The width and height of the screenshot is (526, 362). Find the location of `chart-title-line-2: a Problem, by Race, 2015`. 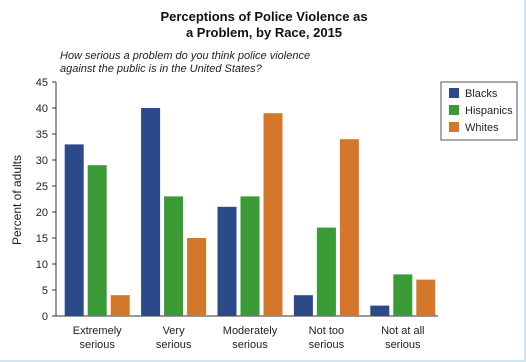

chart-title-line-2: a Problem, by Race, 2015 is located at coordinates (264, 32).